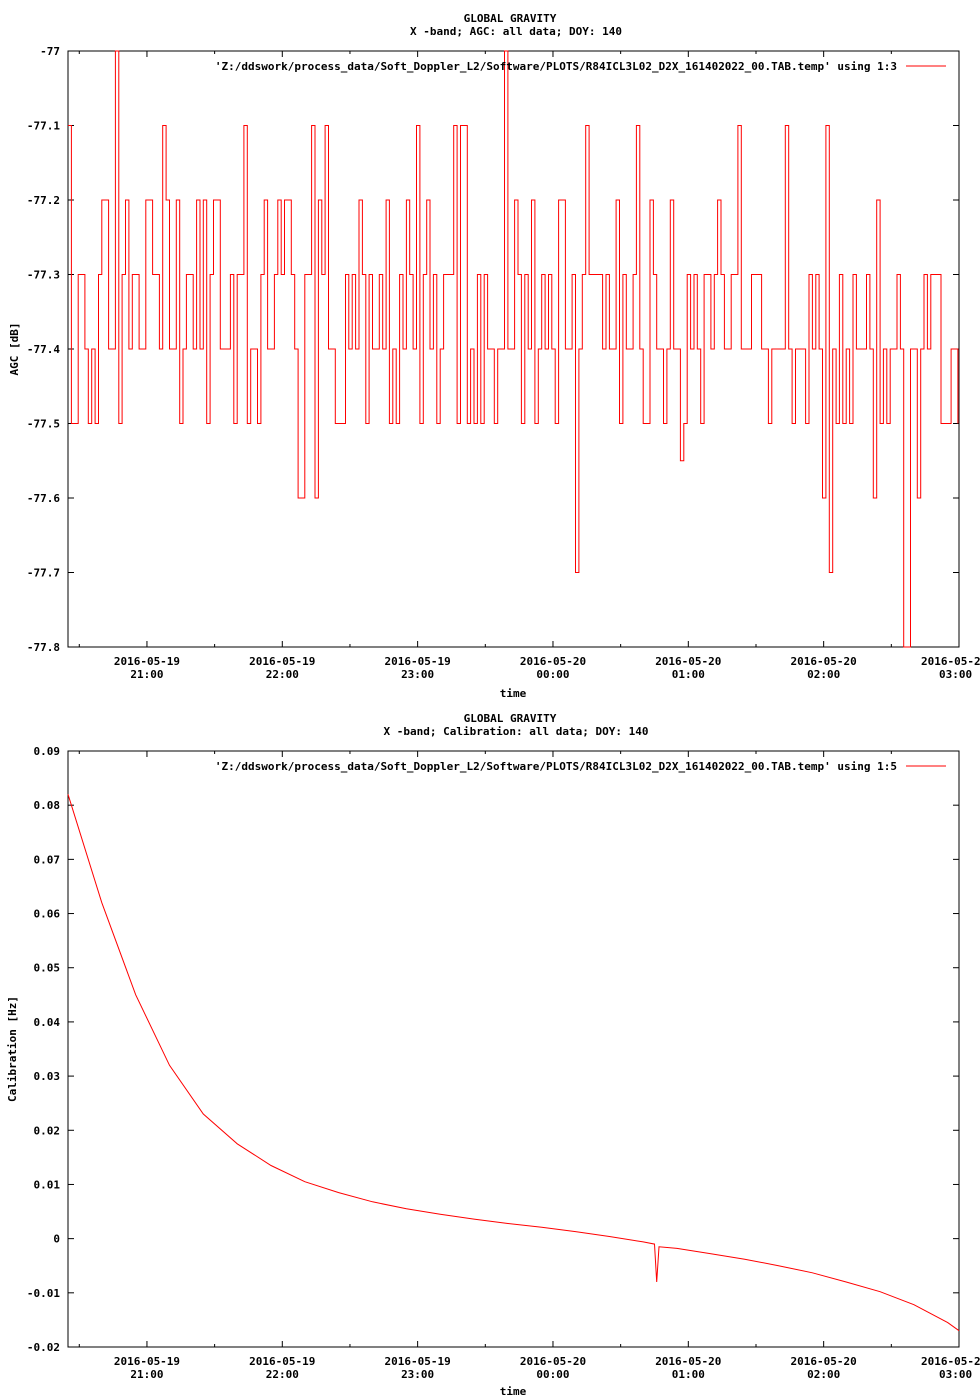  I want to click on calibration-y-tick-label: 0.06, so click(47, 914).